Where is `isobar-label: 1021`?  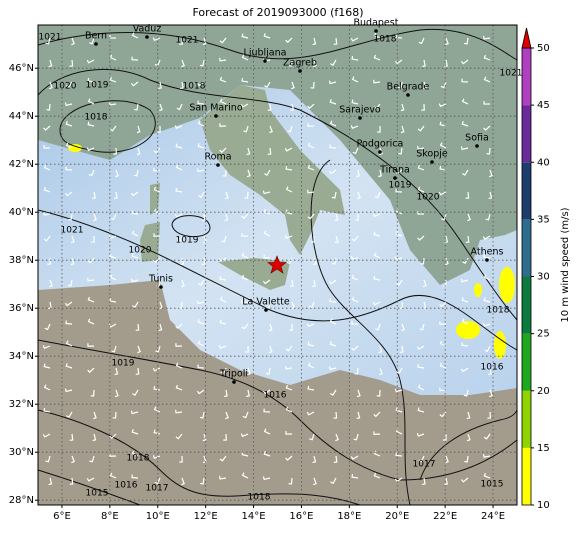
isobar-label: 1021 is located at coordinates (511, 74).